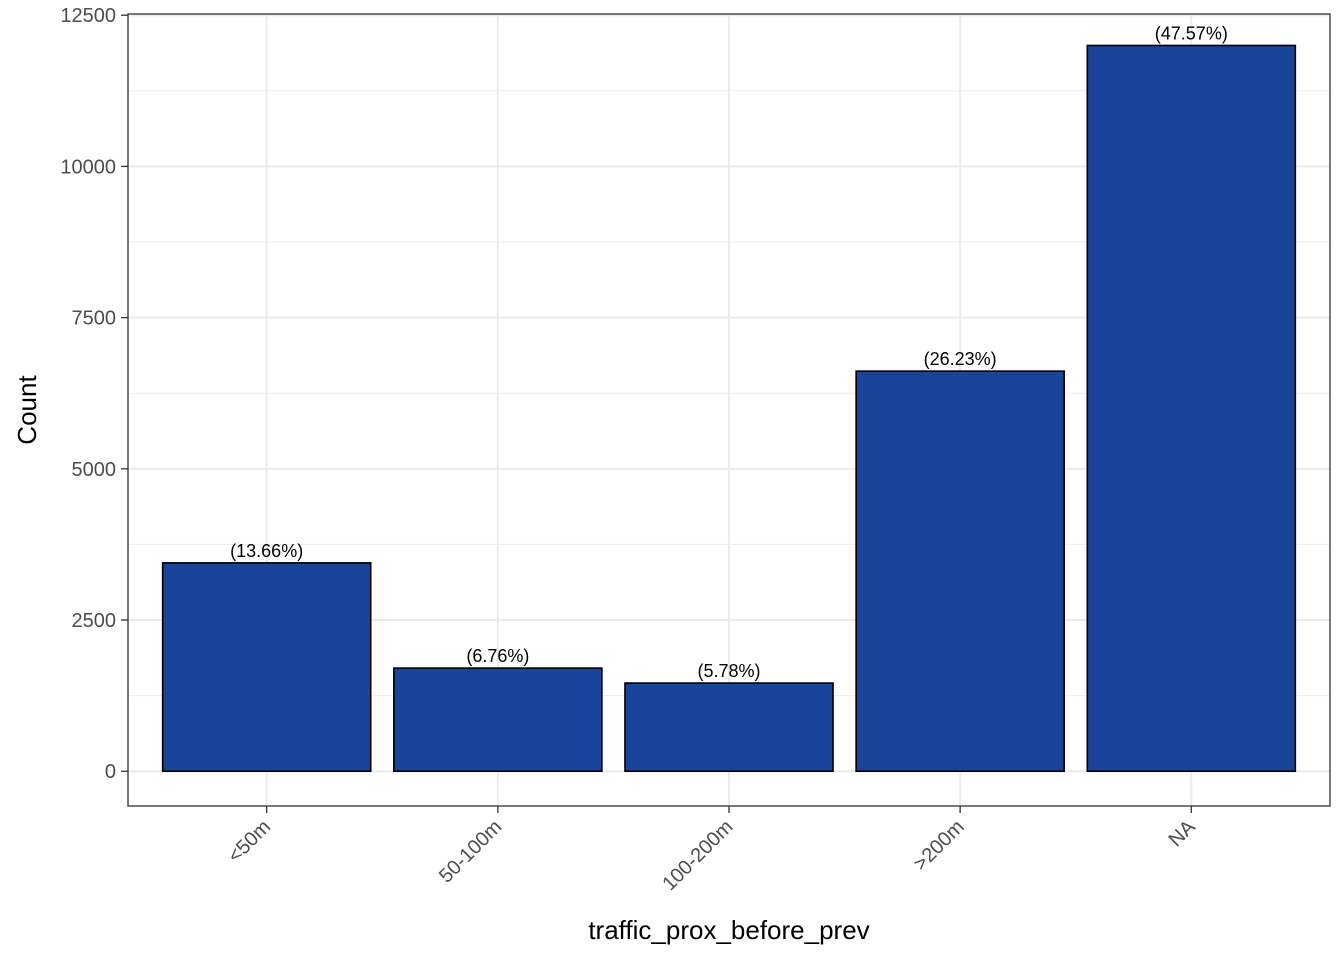 The image size is (1344, 960). Describe the element at coordinates (1183, 834) in the screenshot. I see `x-tick-label: NA` at that location.